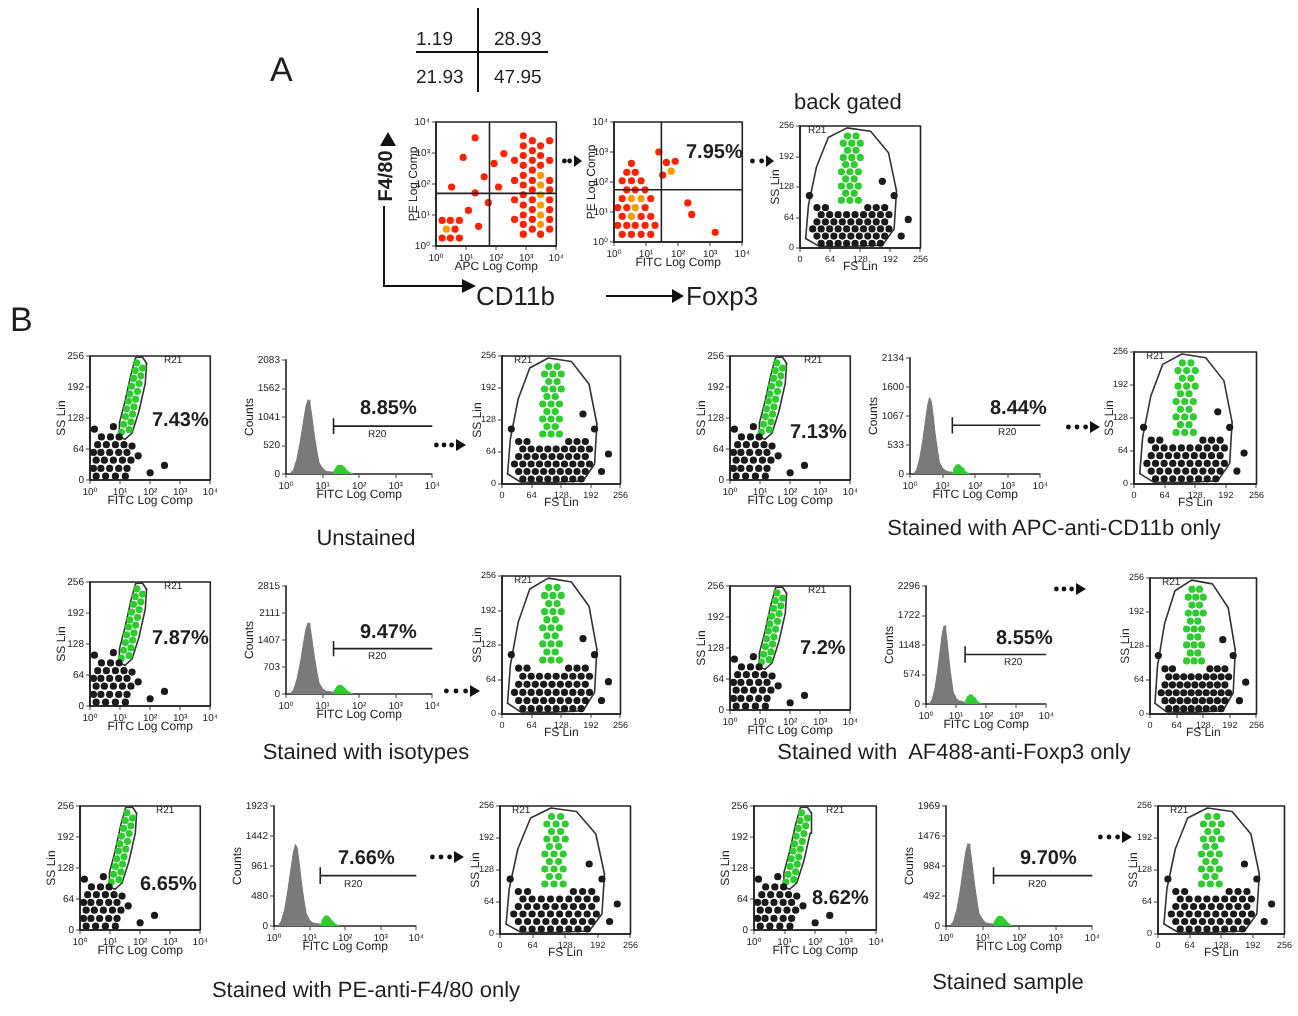  Describe the element at coordinates (434, 39) in the screenshot. I see `text: 1.19` at that location.